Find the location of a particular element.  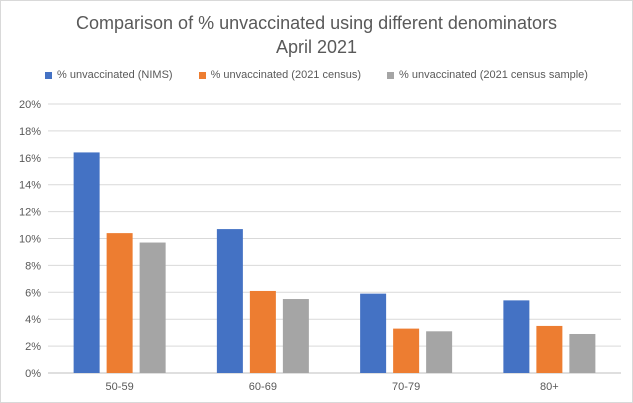

y-tick-label: 20% is located at coordinates (30, 105).